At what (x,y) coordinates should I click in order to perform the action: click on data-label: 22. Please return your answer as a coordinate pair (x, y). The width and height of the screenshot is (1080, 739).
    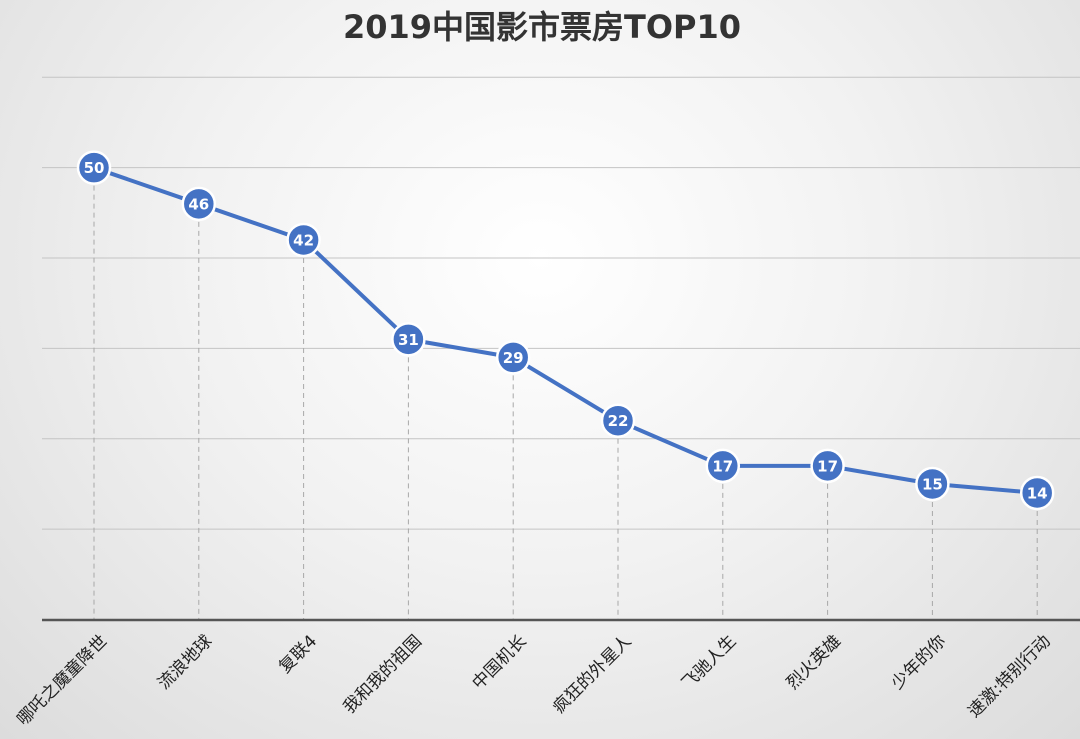
    Looking at the image, I should click on (618, 421).